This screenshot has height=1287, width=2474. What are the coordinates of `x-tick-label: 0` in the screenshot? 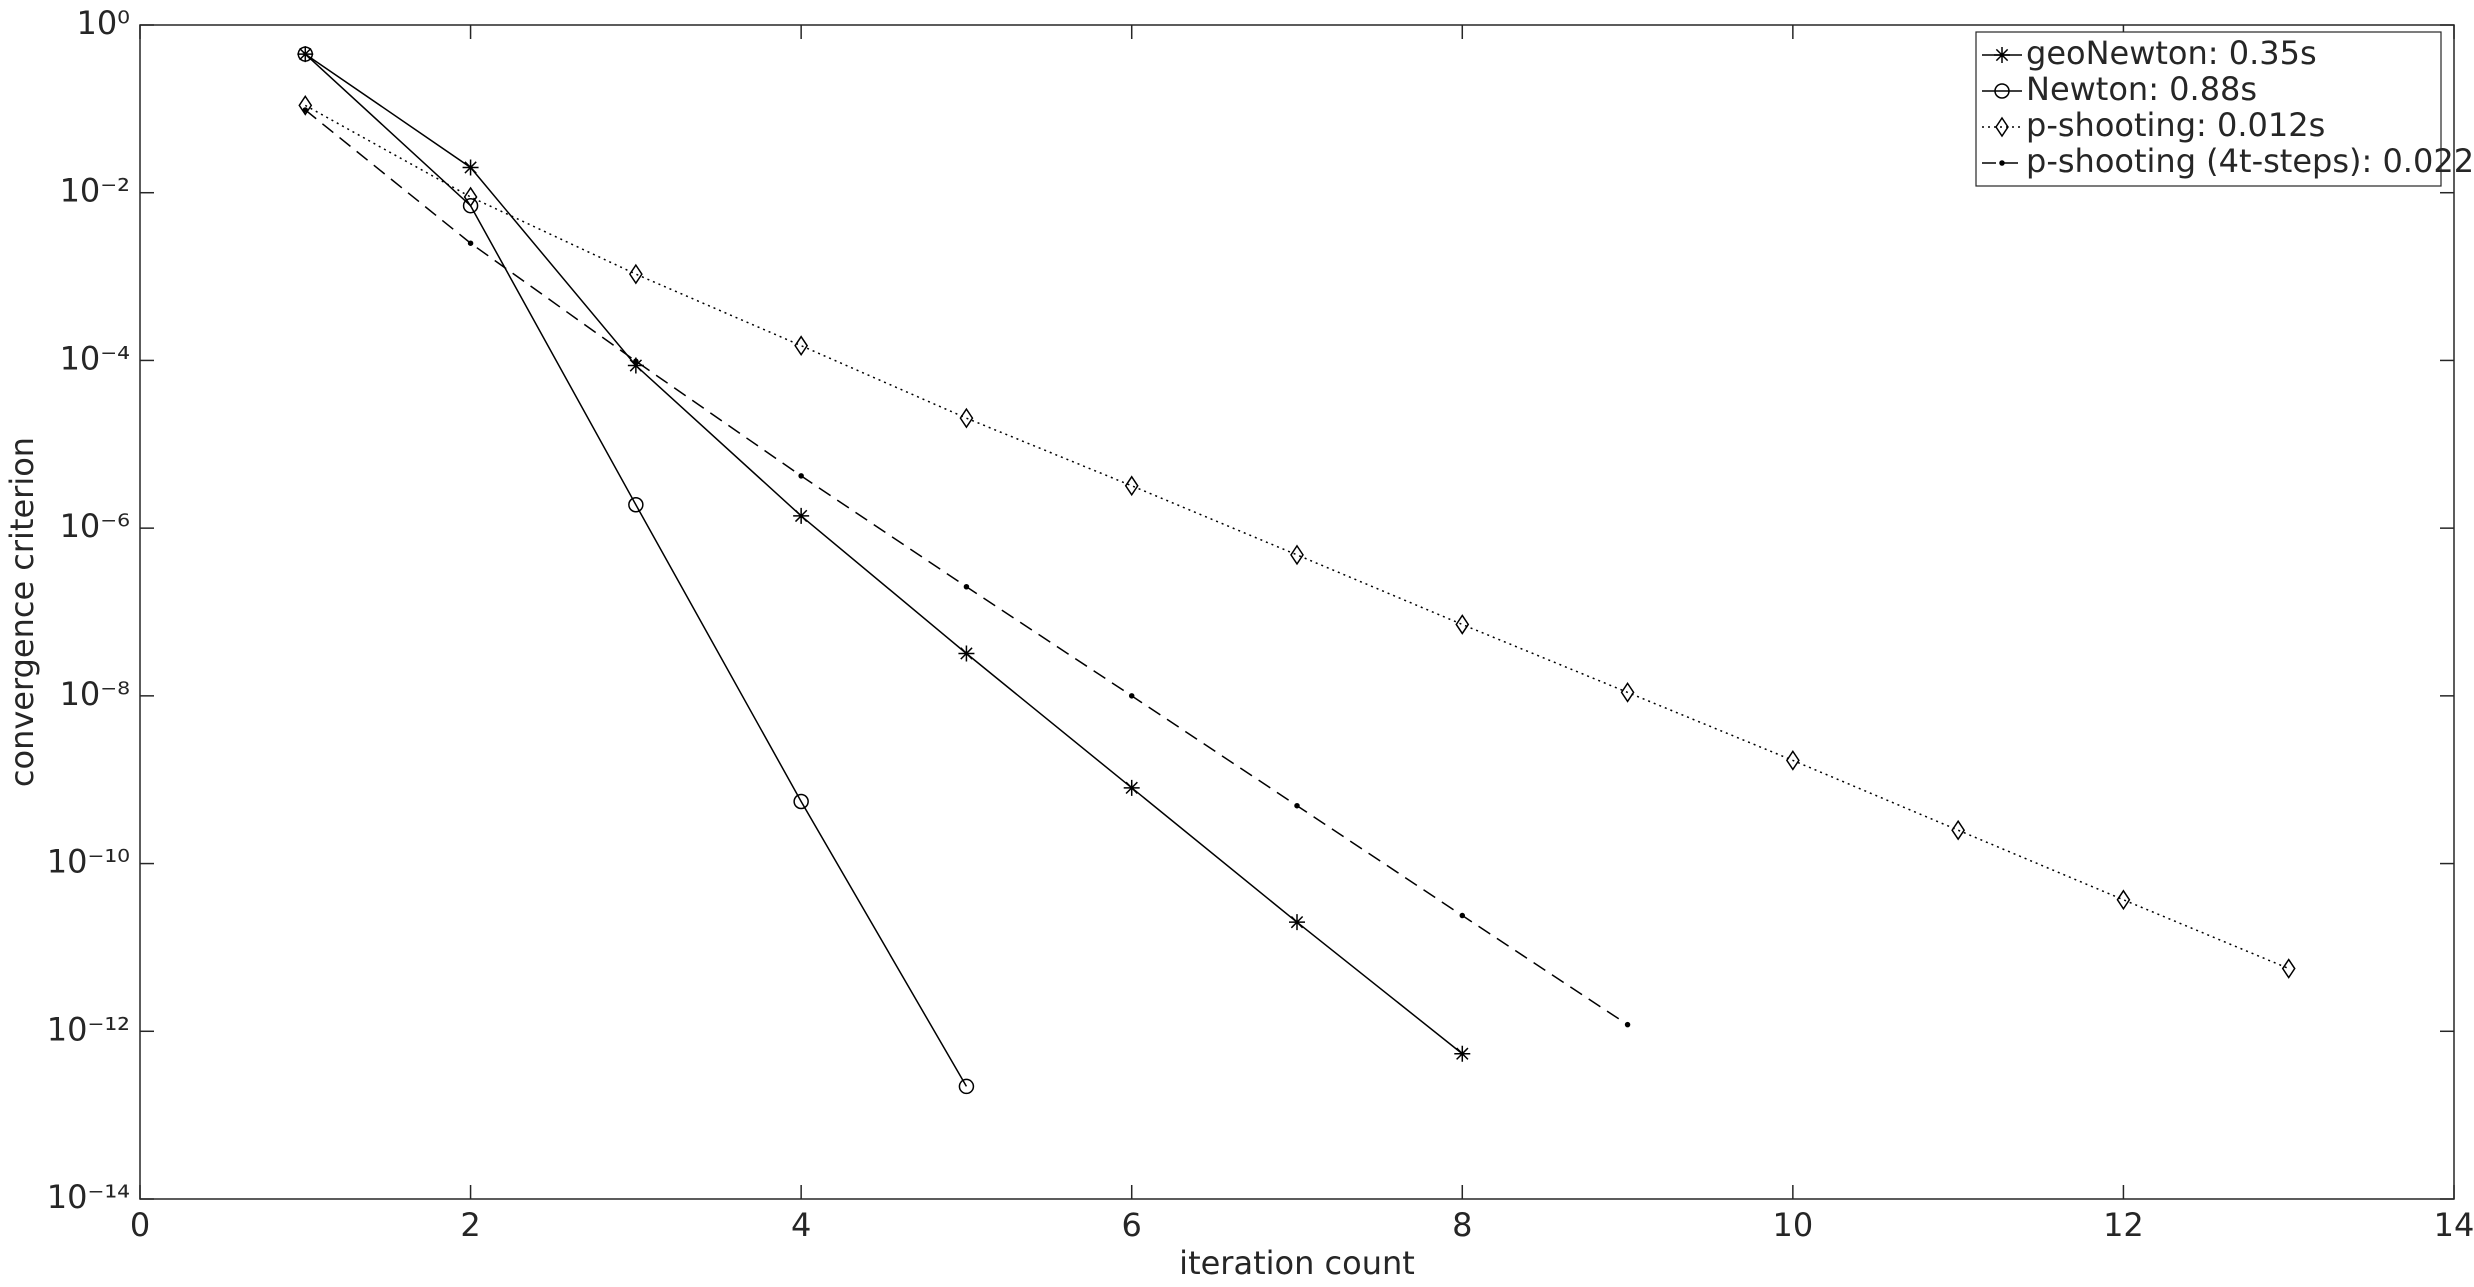 It's located at (140, 1225).